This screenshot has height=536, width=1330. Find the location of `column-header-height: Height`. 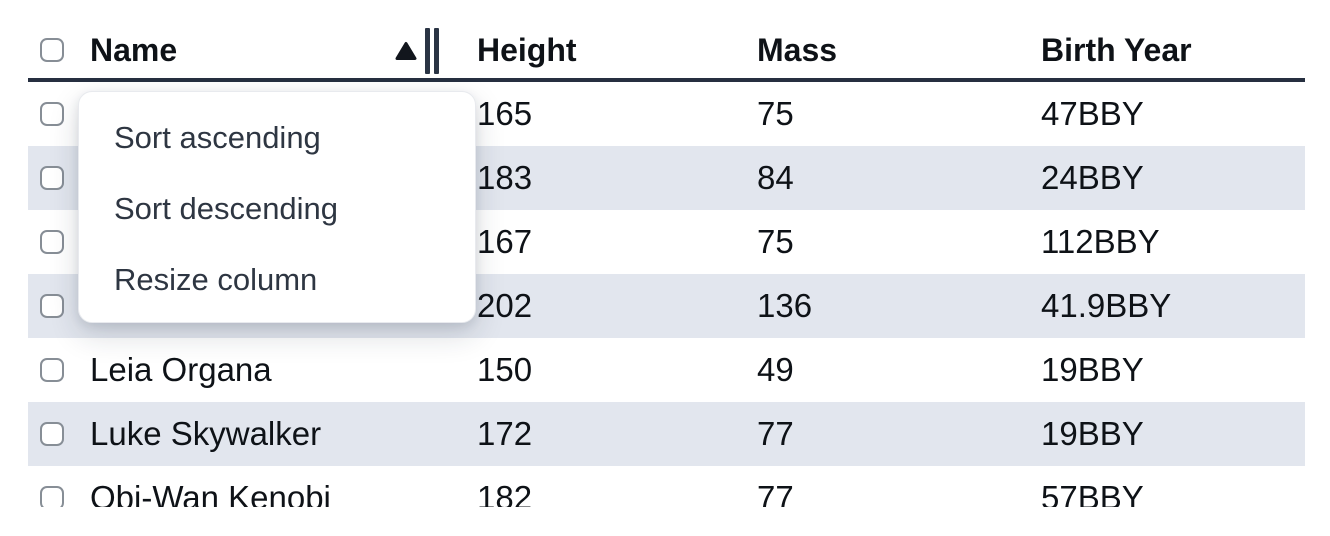

column-header-height: Height is located at coordinates (527, 49).